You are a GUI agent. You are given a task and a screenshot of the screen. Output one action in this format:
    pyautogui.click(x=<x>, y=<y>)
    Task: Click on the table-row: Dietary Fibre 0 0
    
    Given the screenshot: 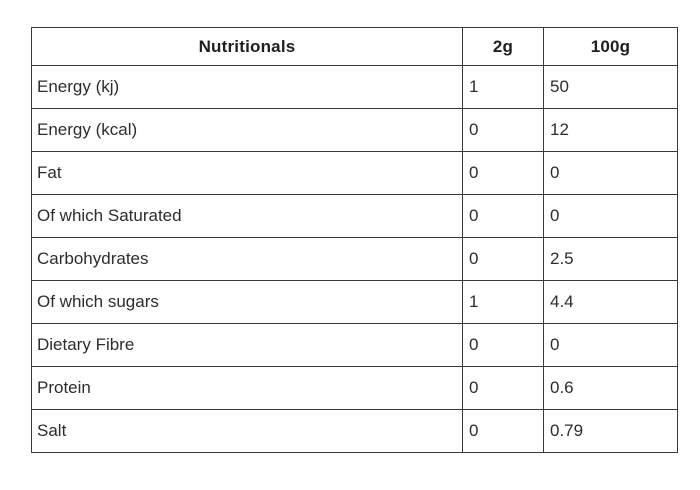 What is the action you would take?
    pyautogui.click(x=354, y=345)
    